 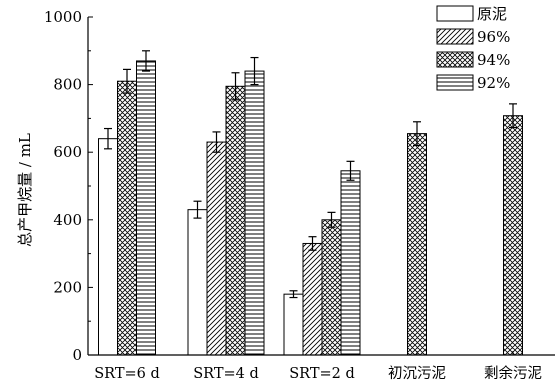 What do you see at coordinates (473, 48) in the screenshot?
I see `legend: 原泥 96% 94% 92%` at bounding box center [473, 48].